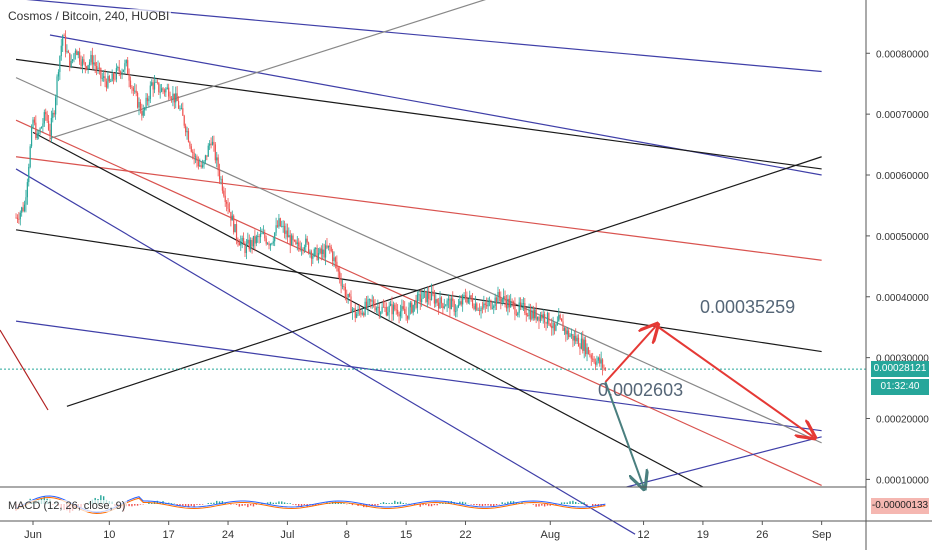 This screenshot has width=932, height=550. What do you see at coordinates (899, 275) in the screenshot?
I see `price-scale-bg` at bounding box center [899, 275].